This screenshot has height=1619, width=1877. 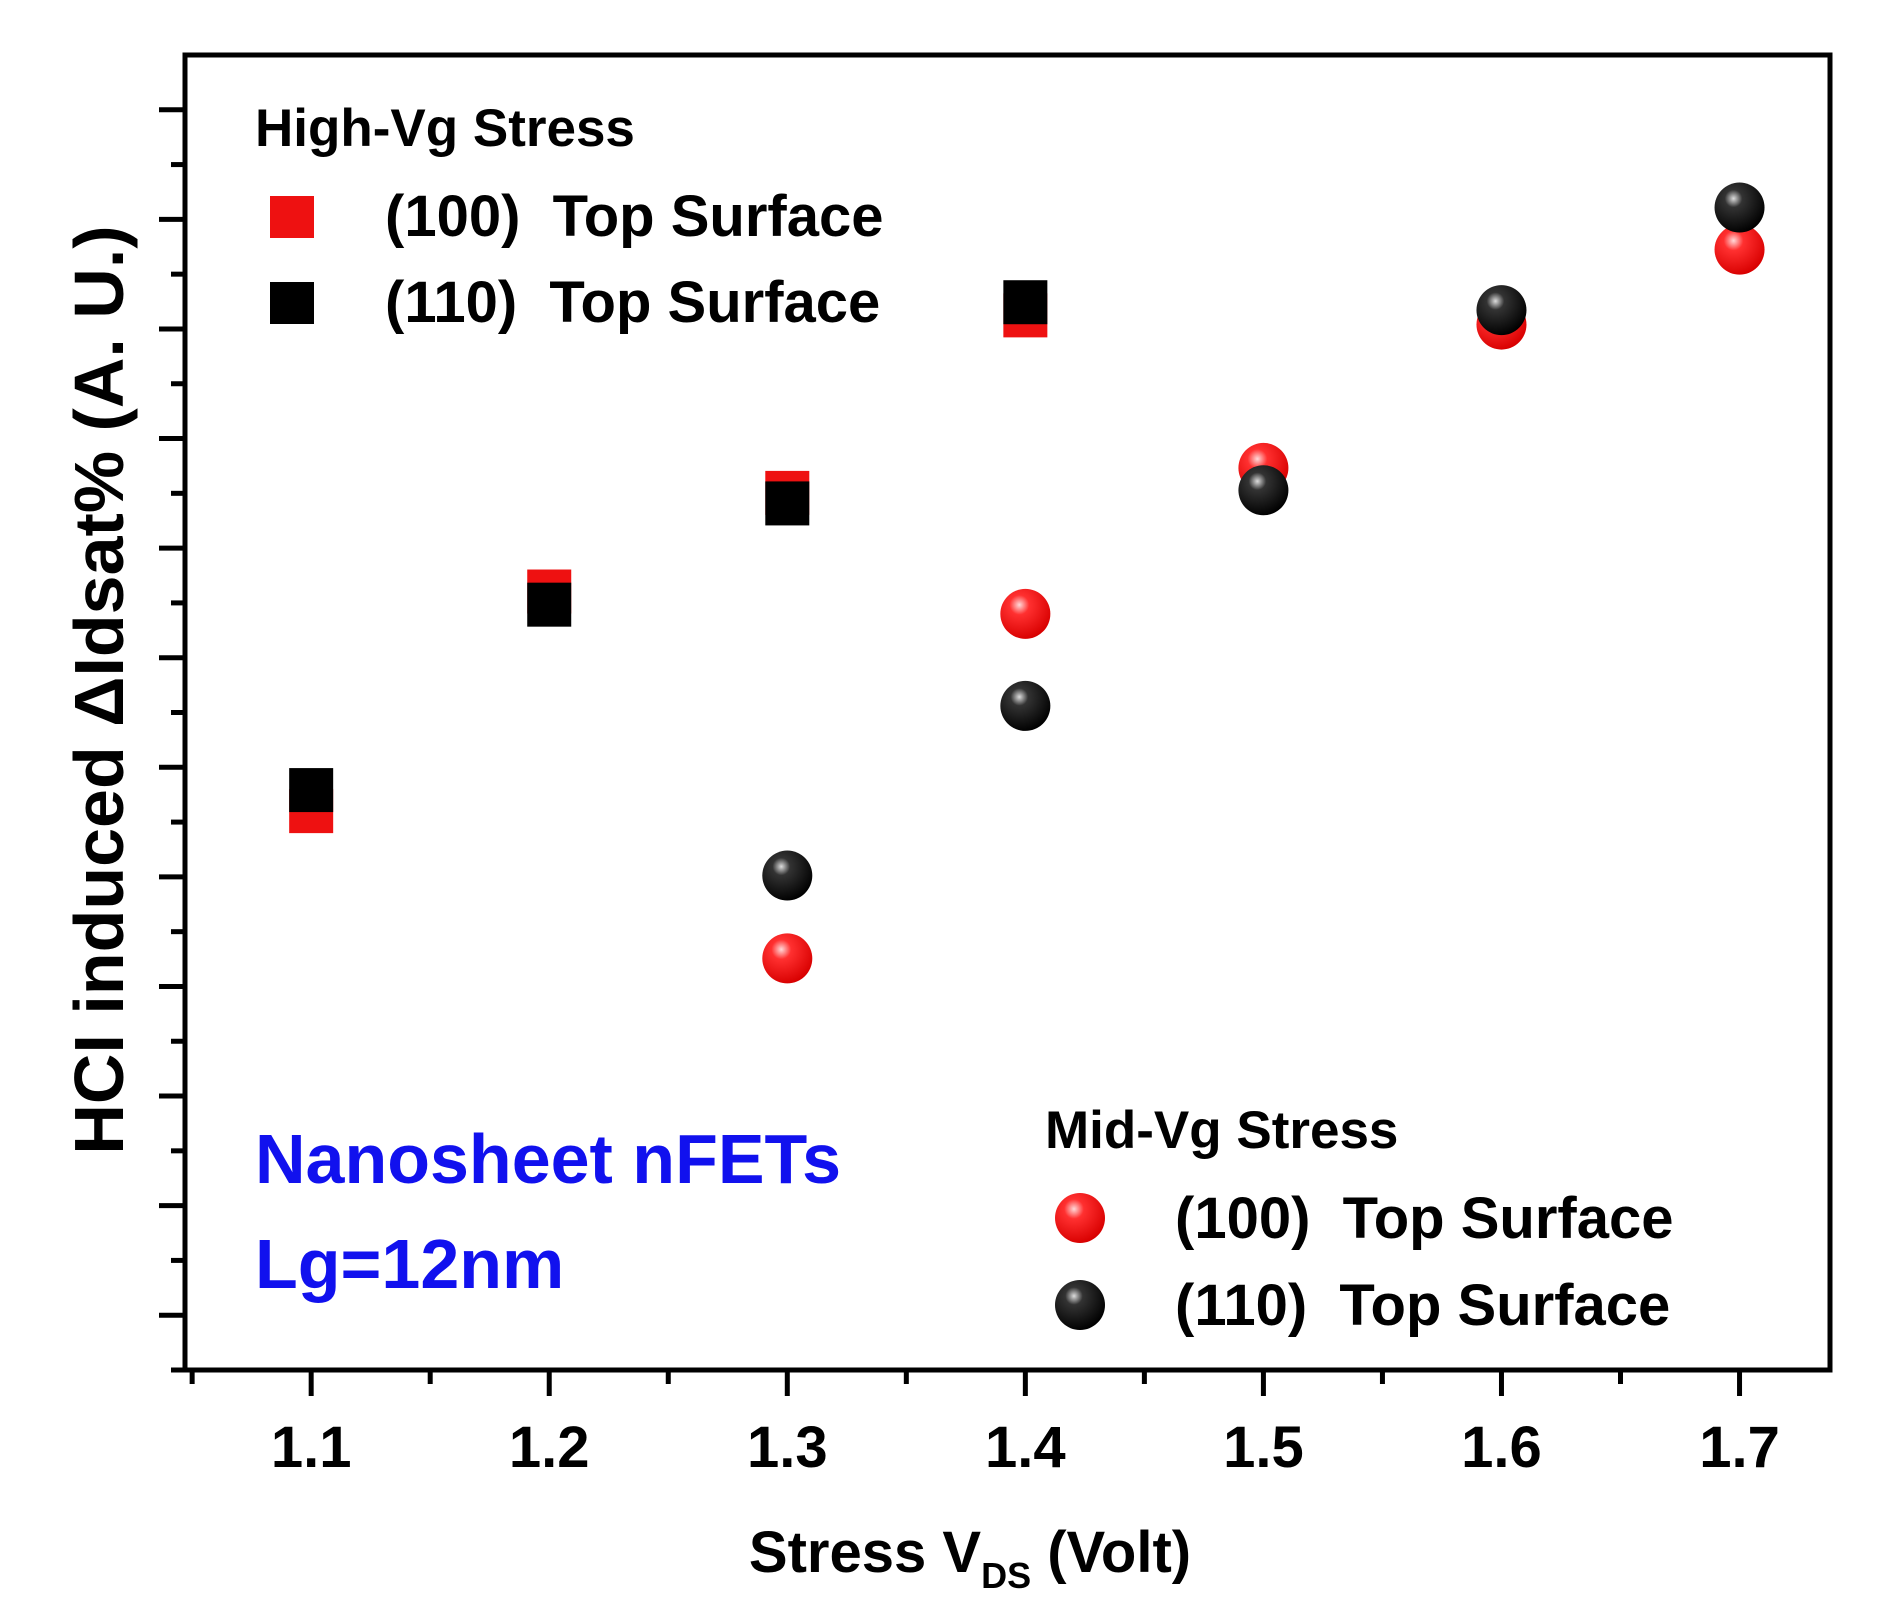 What do you see at coordinates (634, 216) in the screenshot?
I see `legend-high-100-label: (100) Top Surface` at bounding box center [634, 216].